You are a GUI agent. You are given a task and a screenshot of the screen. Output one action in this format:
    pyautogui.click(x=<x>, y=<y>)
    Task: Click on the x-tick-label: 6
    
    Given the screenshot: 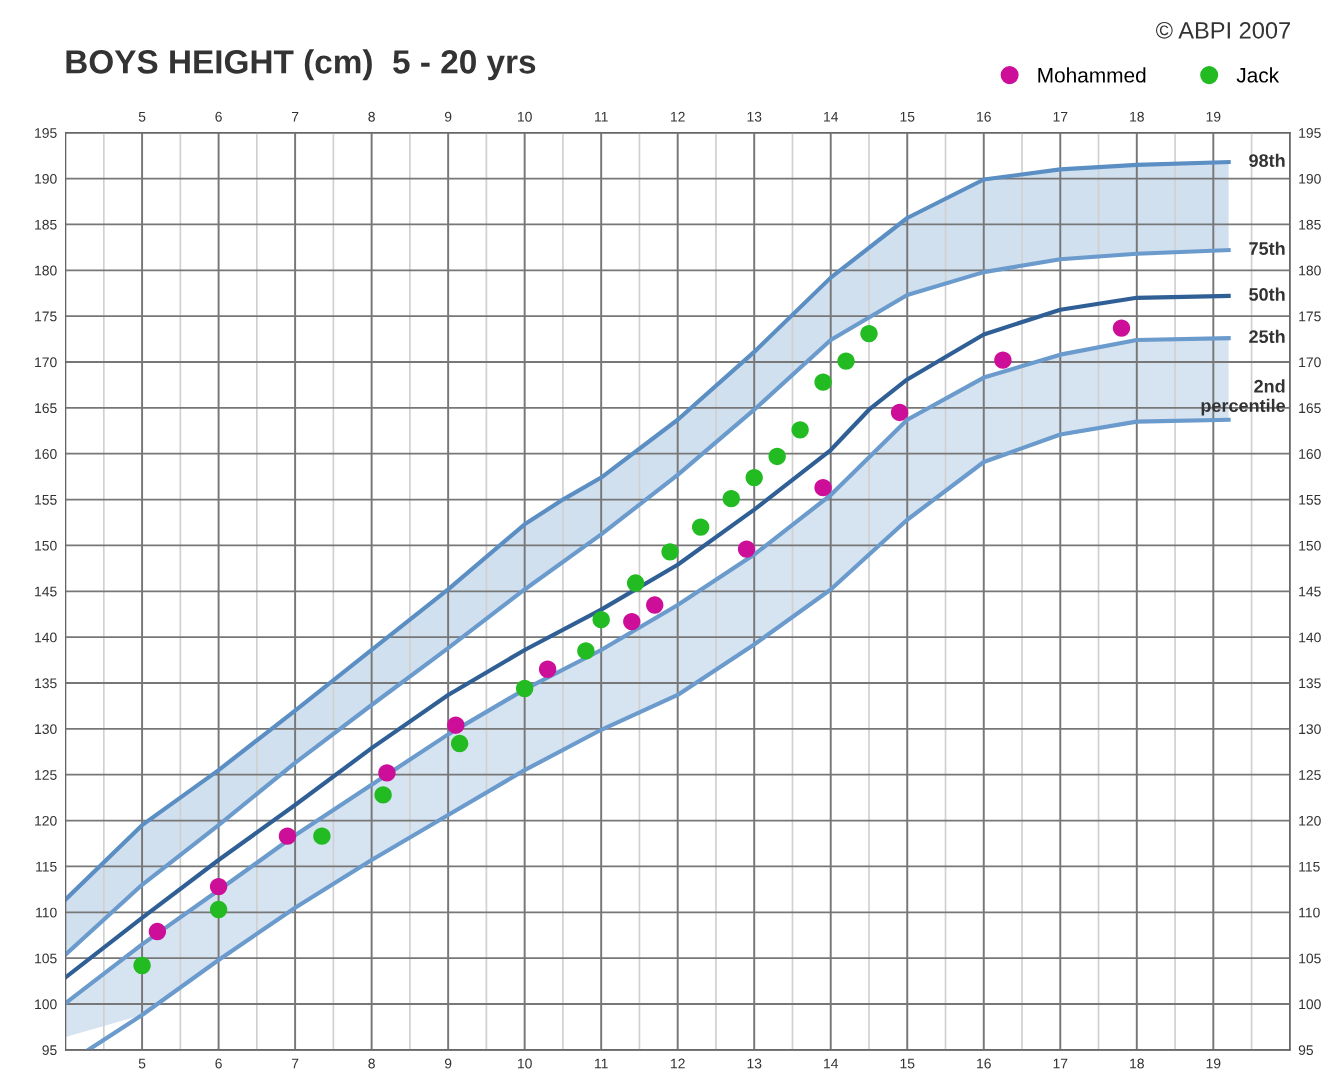 What is the action you would take?
    pyautogui.click(x=218, y=1063)
    